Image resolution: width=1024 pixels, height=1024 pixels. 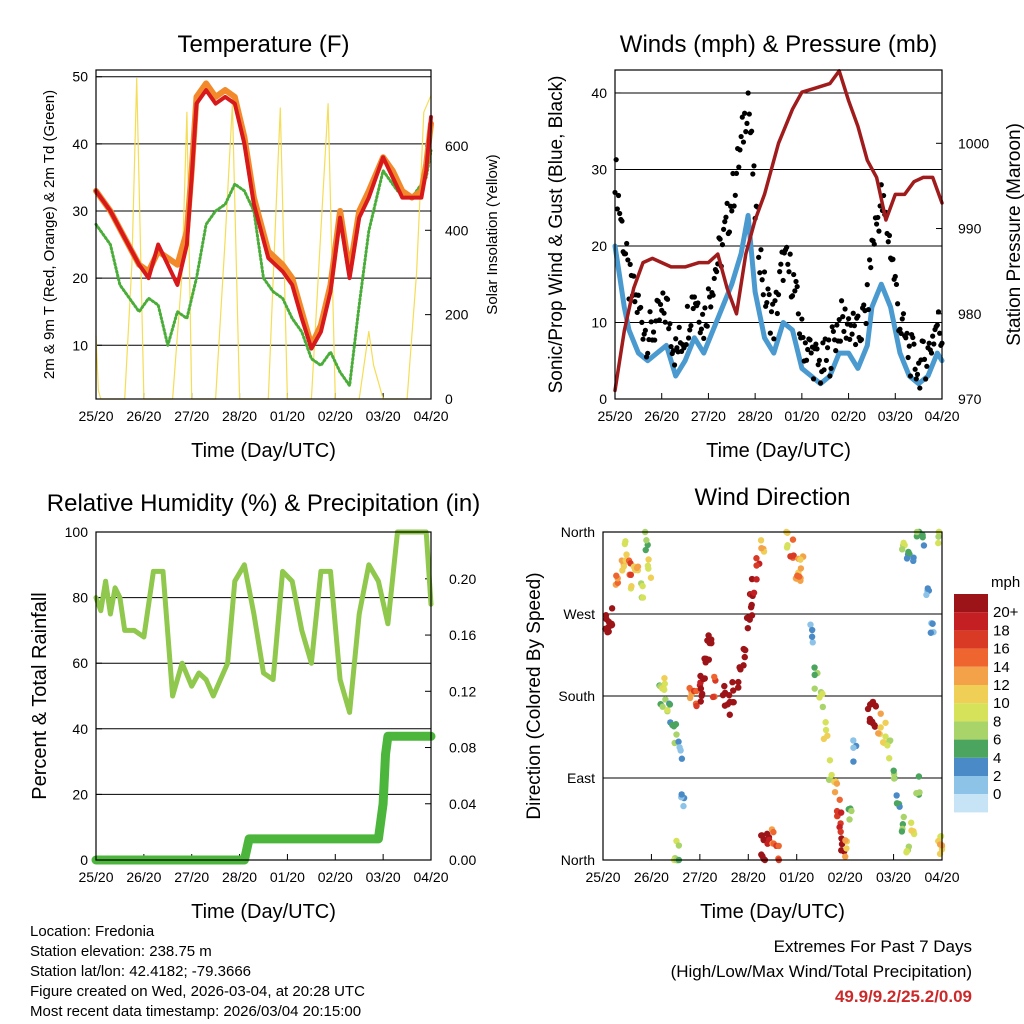 What do you see at coordinates (95, 877) in the screenshot?
I see `humidity-xtick-label: 25/20` at bounding box center [95, 877].